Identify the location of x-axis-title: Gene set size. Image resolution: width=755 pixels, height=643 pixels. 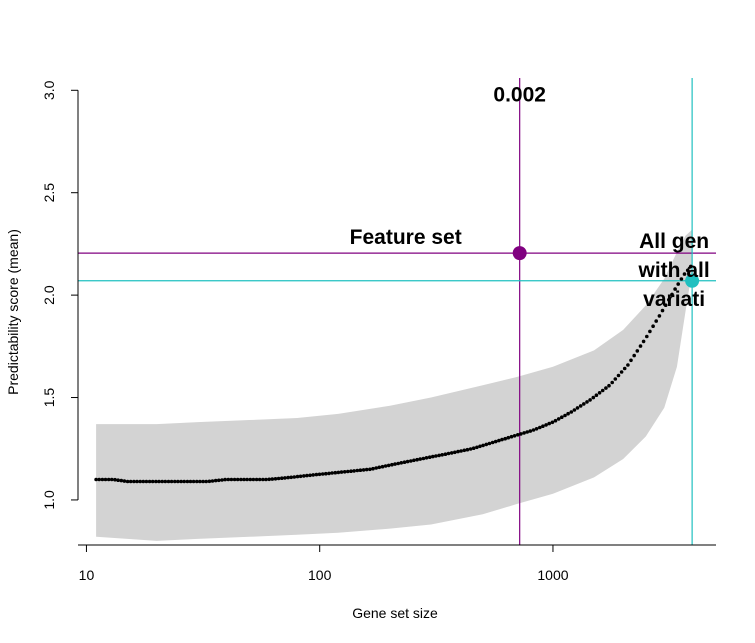
(395, 613).